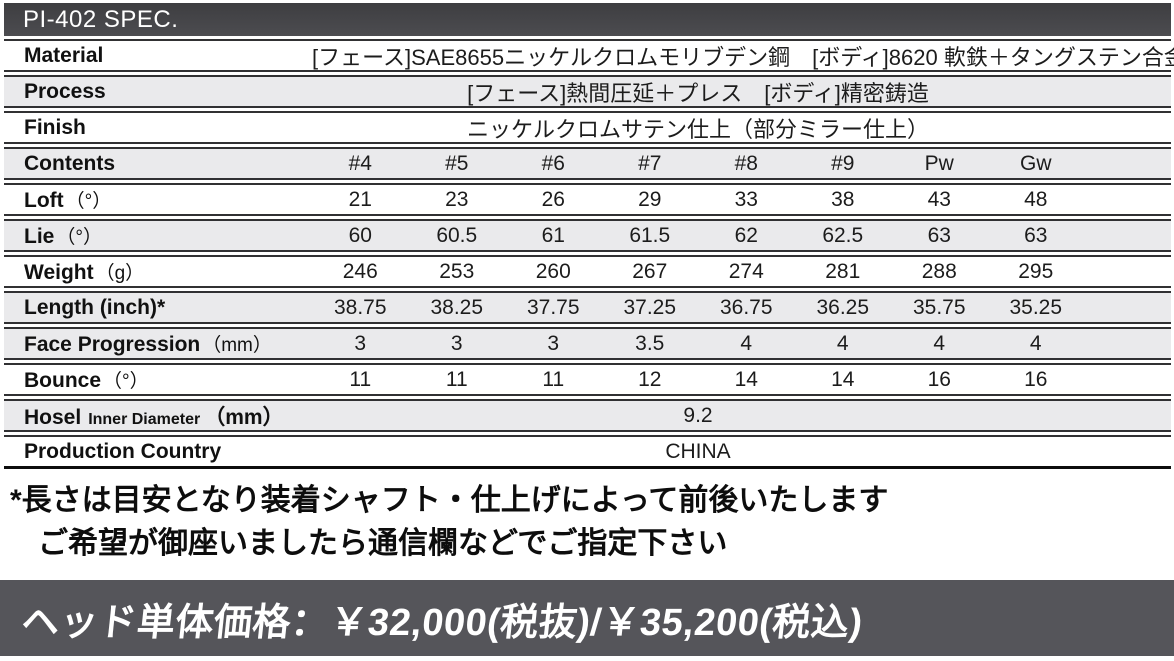 The height and width of the screenshot is (661, 1174). I want to click on lie-value: 61.5, so click(650, 235).